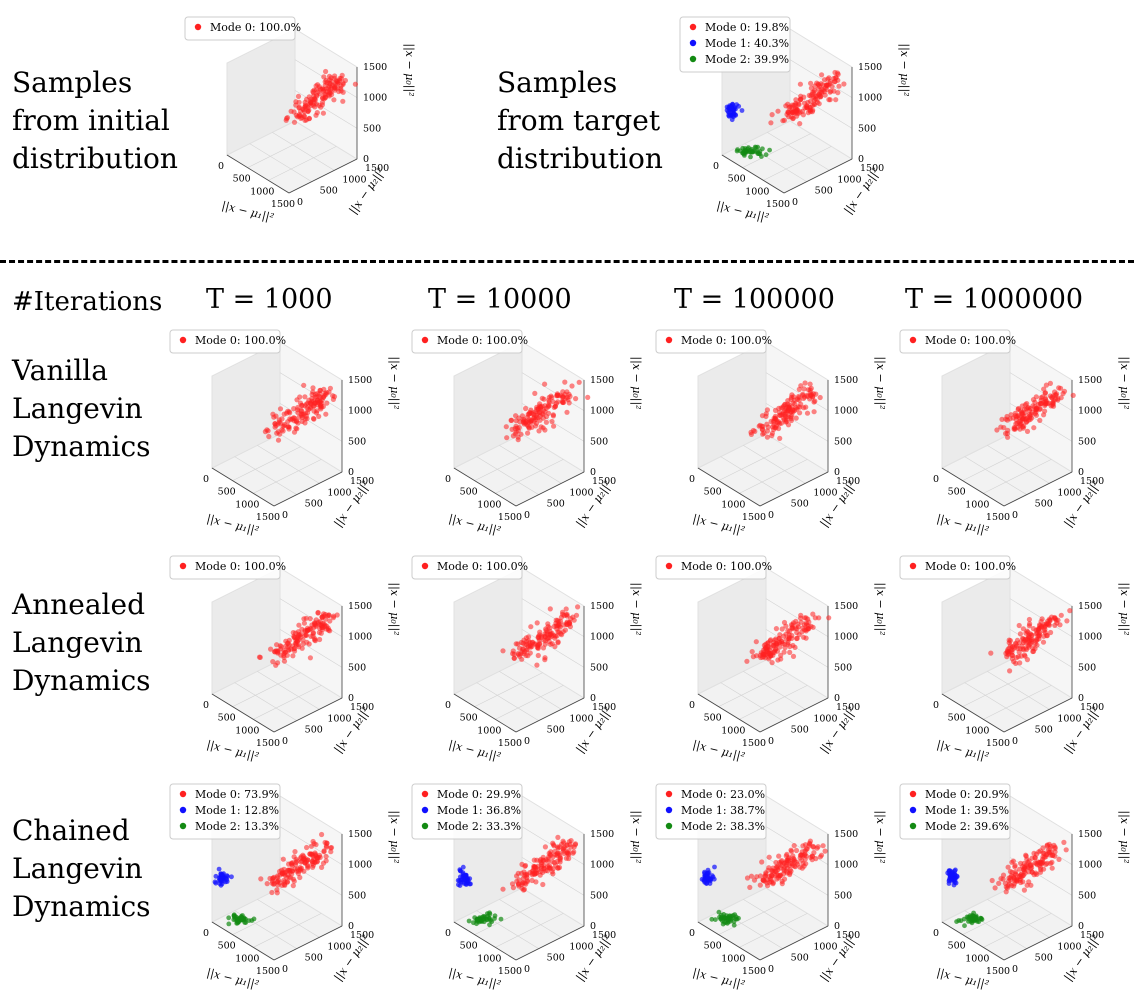 The image size is (1134, 996). I want to click on plot-chained-1000-legend-entry-0: Mode 0: 73.9%, so click(237, 794).